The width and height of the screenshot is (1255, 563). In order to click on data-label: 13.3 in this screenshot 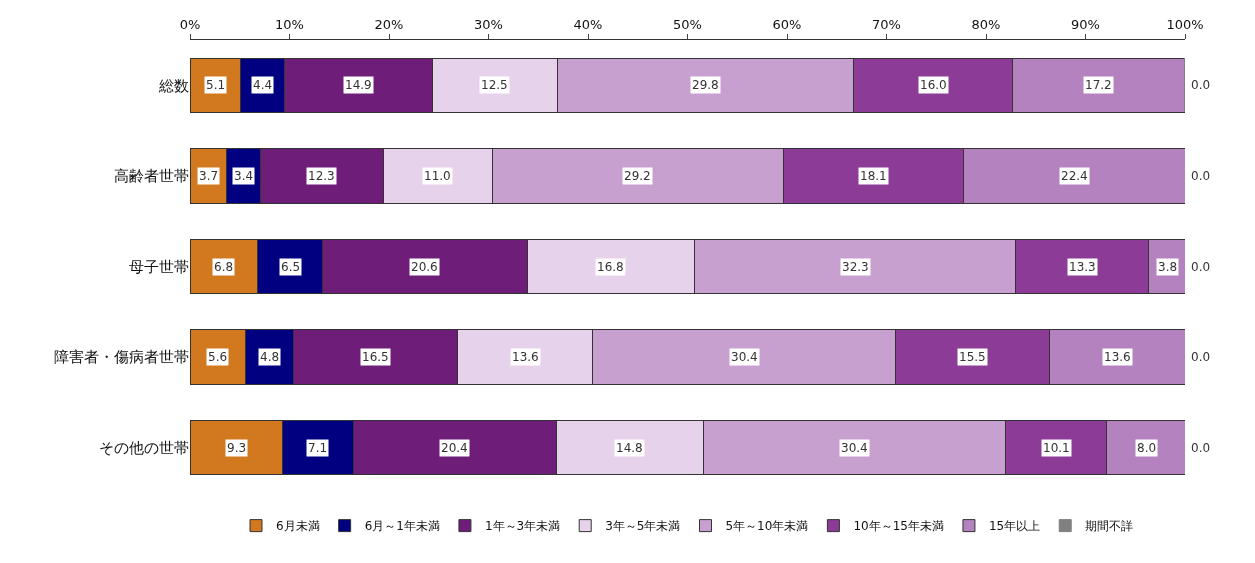, I will do `click(1082, 267)`.